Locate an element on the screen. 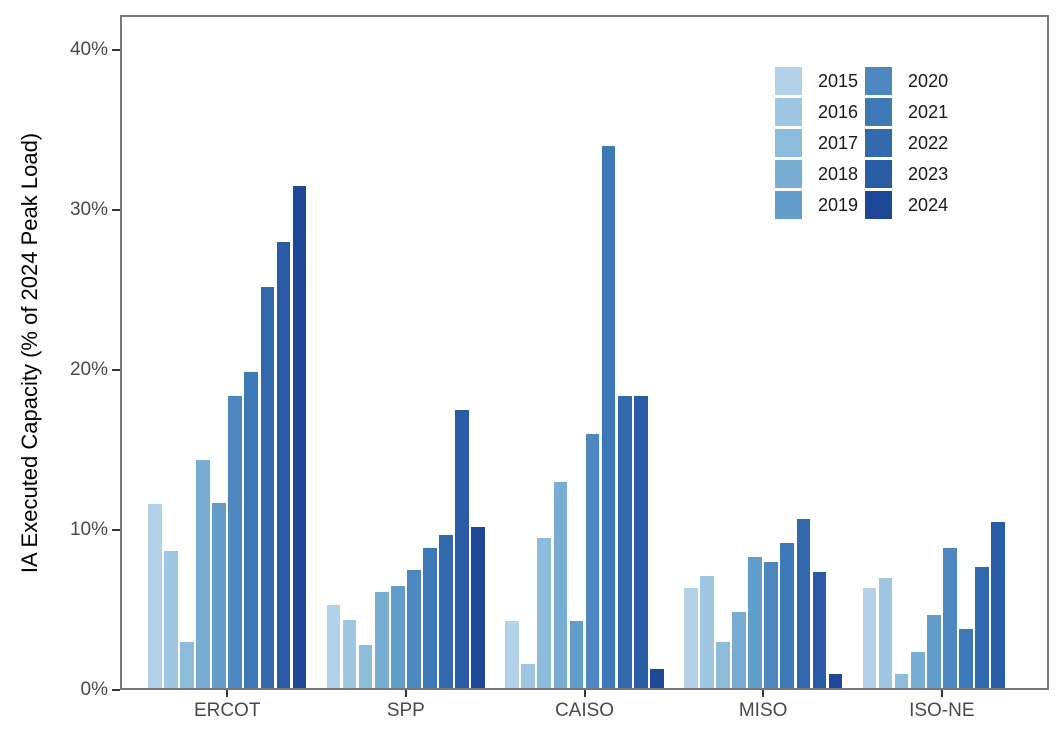  bar-miso-2019 is located at coordinates (755, 623).